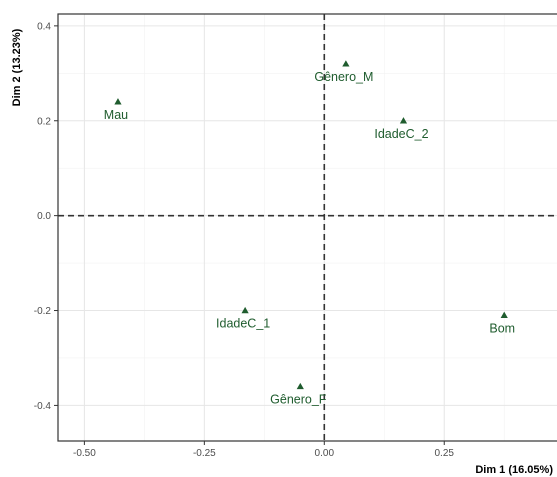 The width and height of the screenshot is (557, 477). What do you see at coordinates (401, 134) in the screenshot?
I see `data-point-label: IdadeC_2` at bounding box center [401, 134].